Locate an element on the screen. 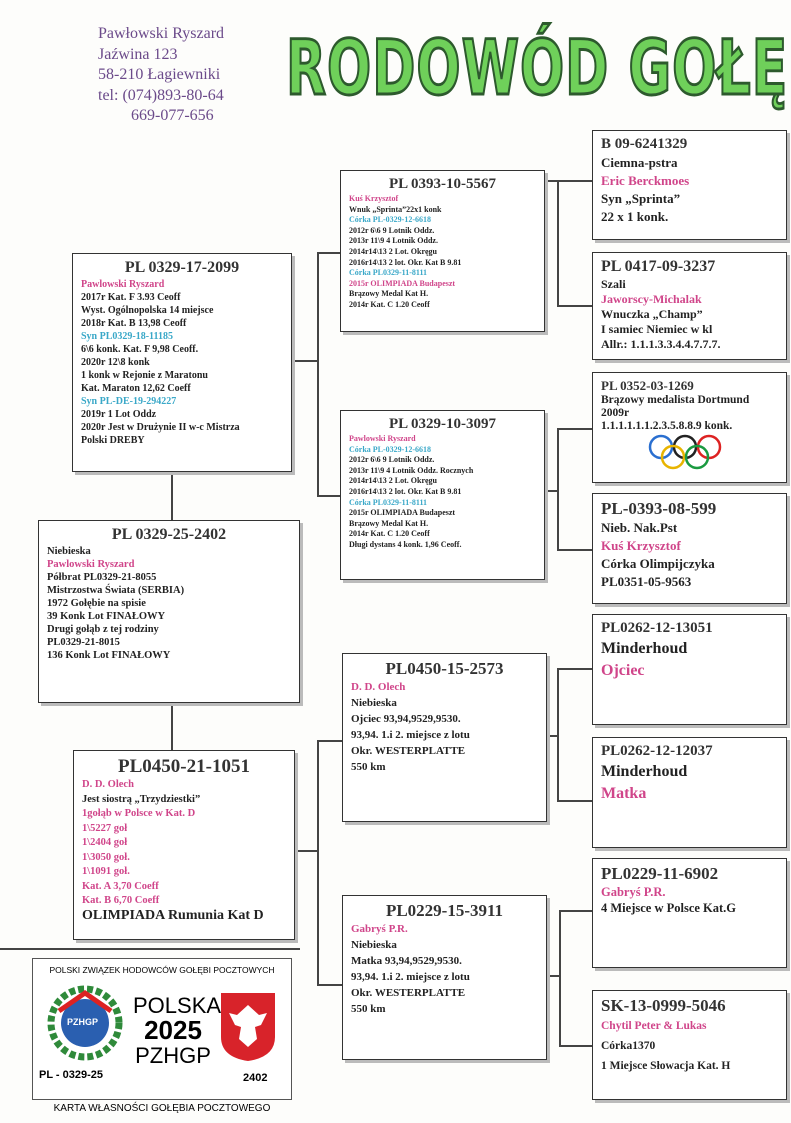  box-line: 1\1091 goł. is located at coordinates (106, 871).